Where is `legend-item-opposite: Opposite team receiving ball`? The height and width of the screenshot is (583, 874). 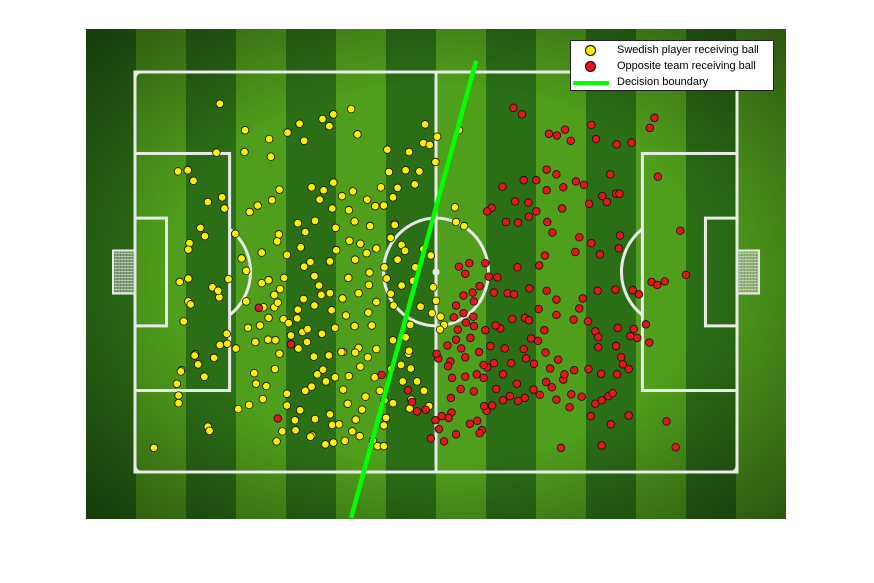 legend-item-opposite: Opposite team receiving ball is located at coordinates (672, 66).